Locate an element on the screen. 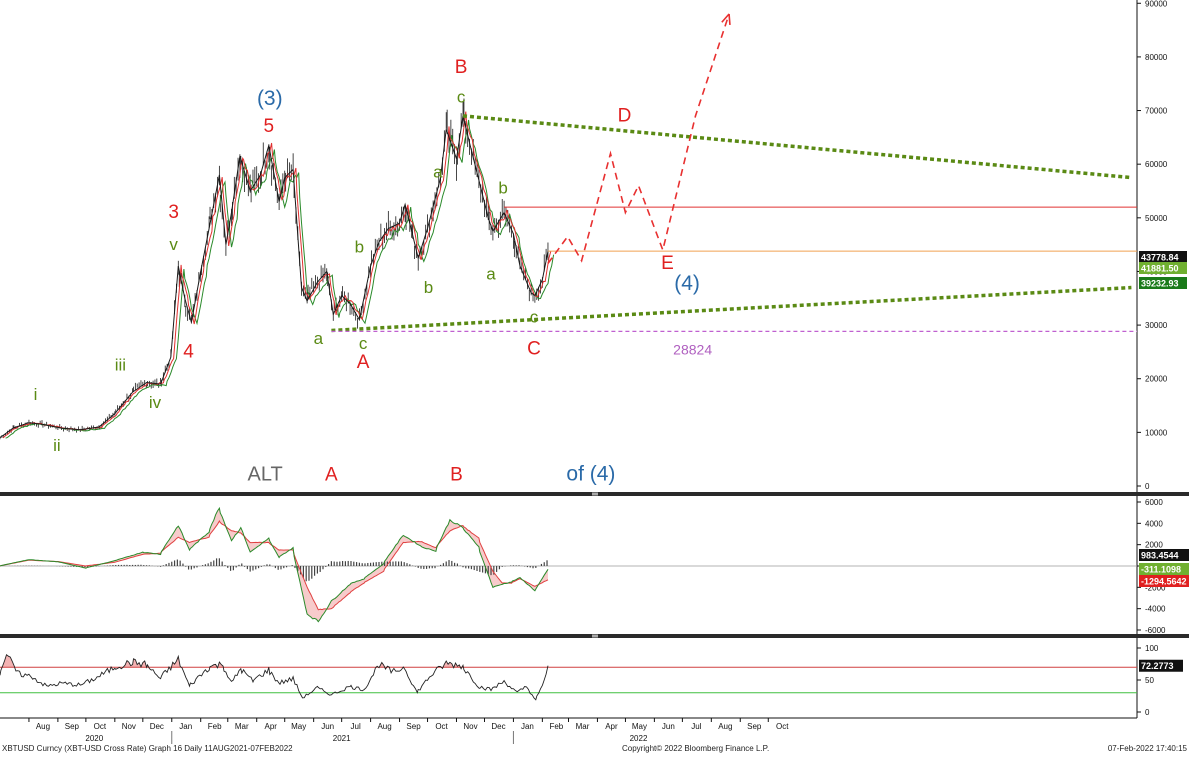 This screenshot has height=758, width=1189. panel-divider-1-grip is located at coordinates (595, 494).